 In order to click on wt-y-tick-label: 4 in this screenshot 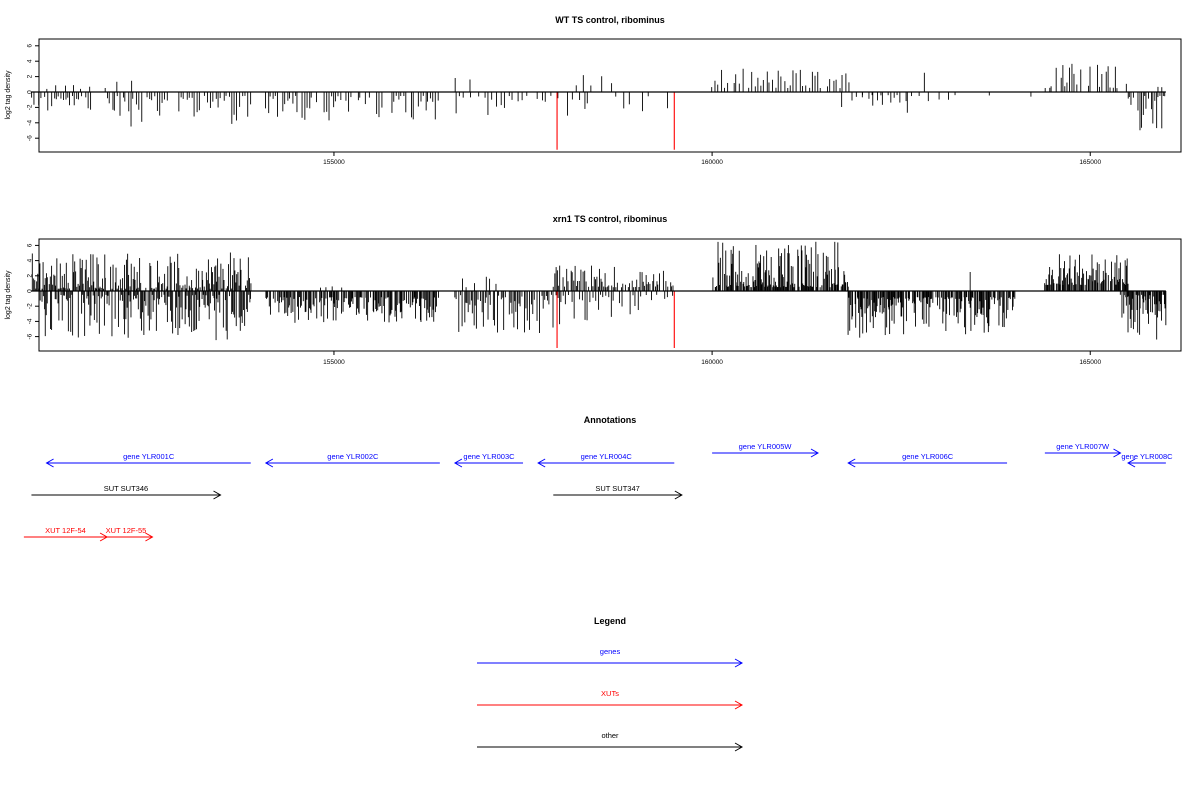, I will do `click(30, 61)`.